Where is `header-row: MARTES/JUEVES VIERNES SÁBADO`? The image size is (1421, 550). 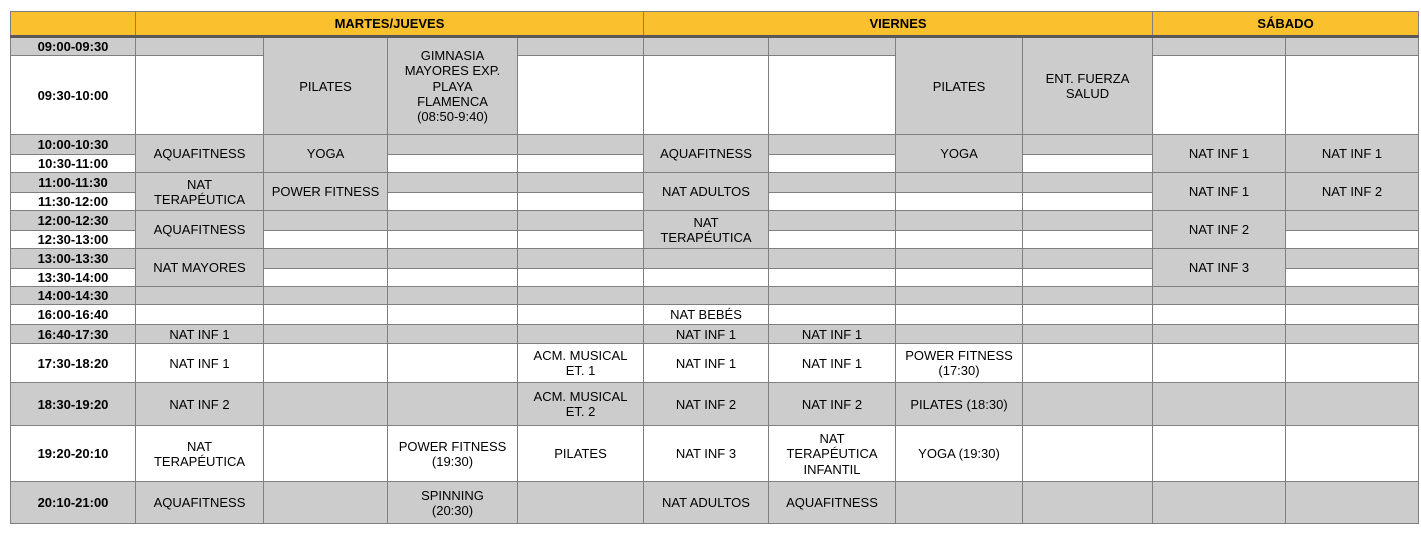
header-row: MARTES/JUEVES VIERNES SÁBADO is located at coordinates (715, 24).